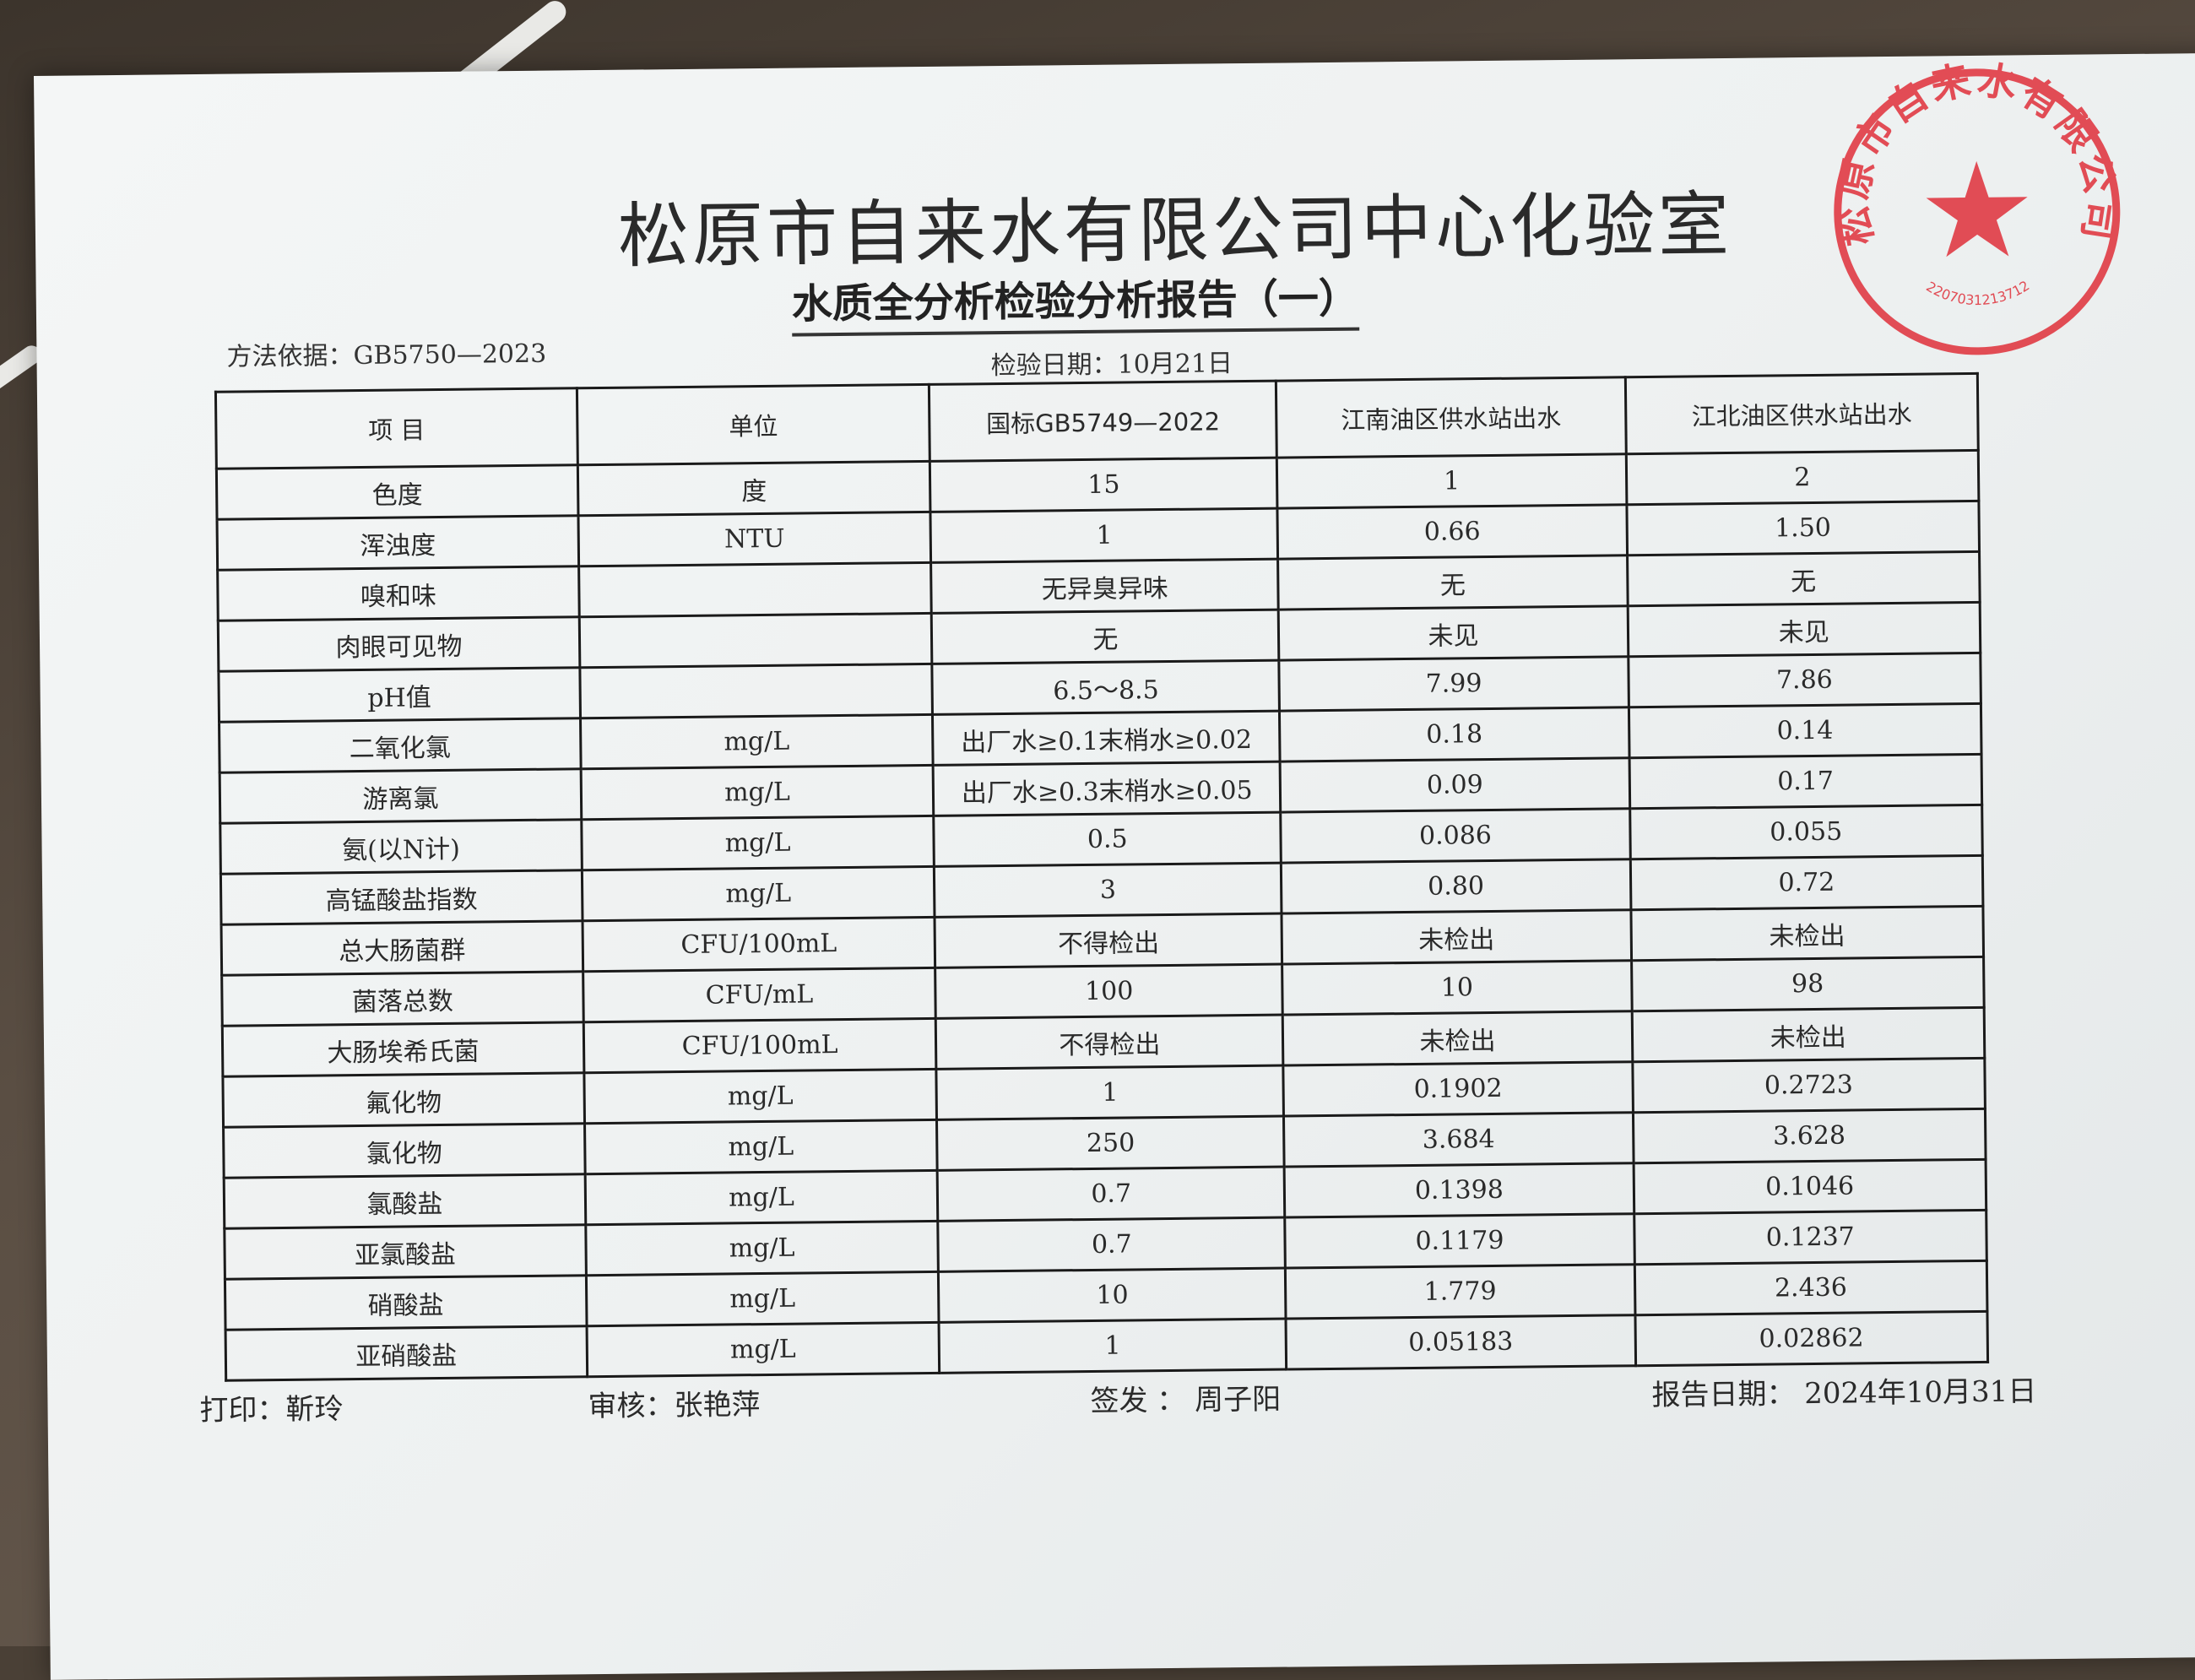  Describe the element at coordinates (1451, 417) in the screenshot. I see `column-header: 江南油区供水站出水` at that location.